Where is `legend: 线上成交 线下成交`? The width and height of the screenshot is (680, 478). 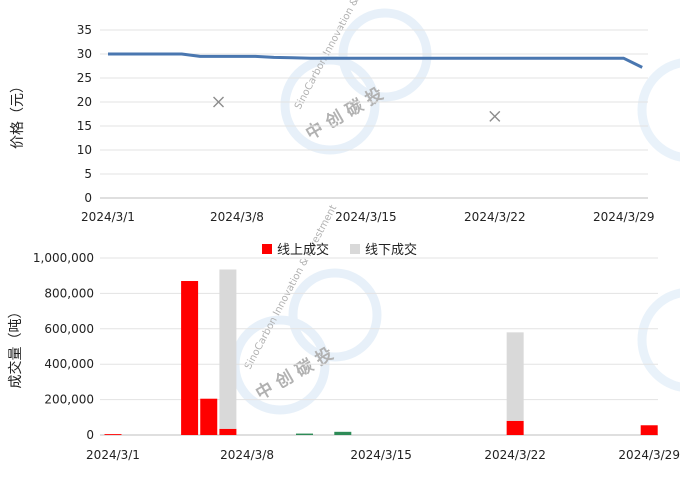
legend: 线上成交 线下成交 is located at coordinates (339, 250).